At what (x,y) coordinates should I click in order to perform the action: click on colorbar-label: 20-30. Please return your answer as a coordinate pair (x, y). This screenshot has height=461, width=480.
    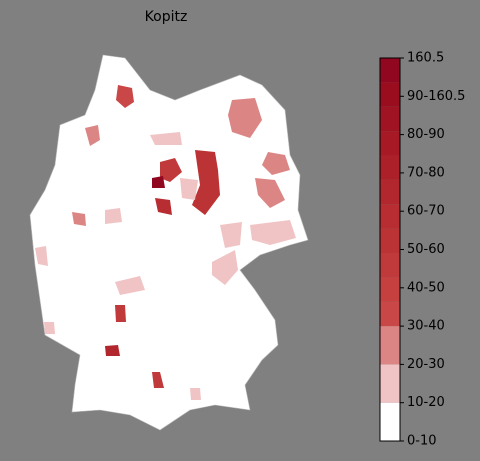
    Looking at the image, I should click on (426, 364).